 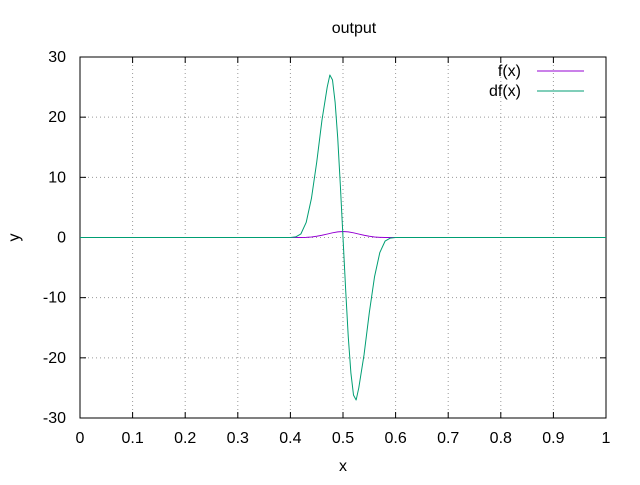 I want to click on x-tick-label: 0.6, so click(x=395, y=438).